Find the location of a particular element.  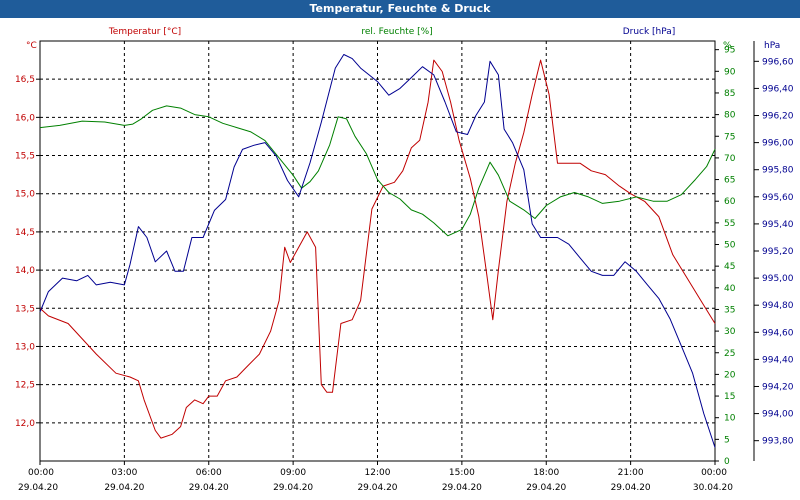

pressure-tick-label: 994,00 is located at coordinates (778, 415).